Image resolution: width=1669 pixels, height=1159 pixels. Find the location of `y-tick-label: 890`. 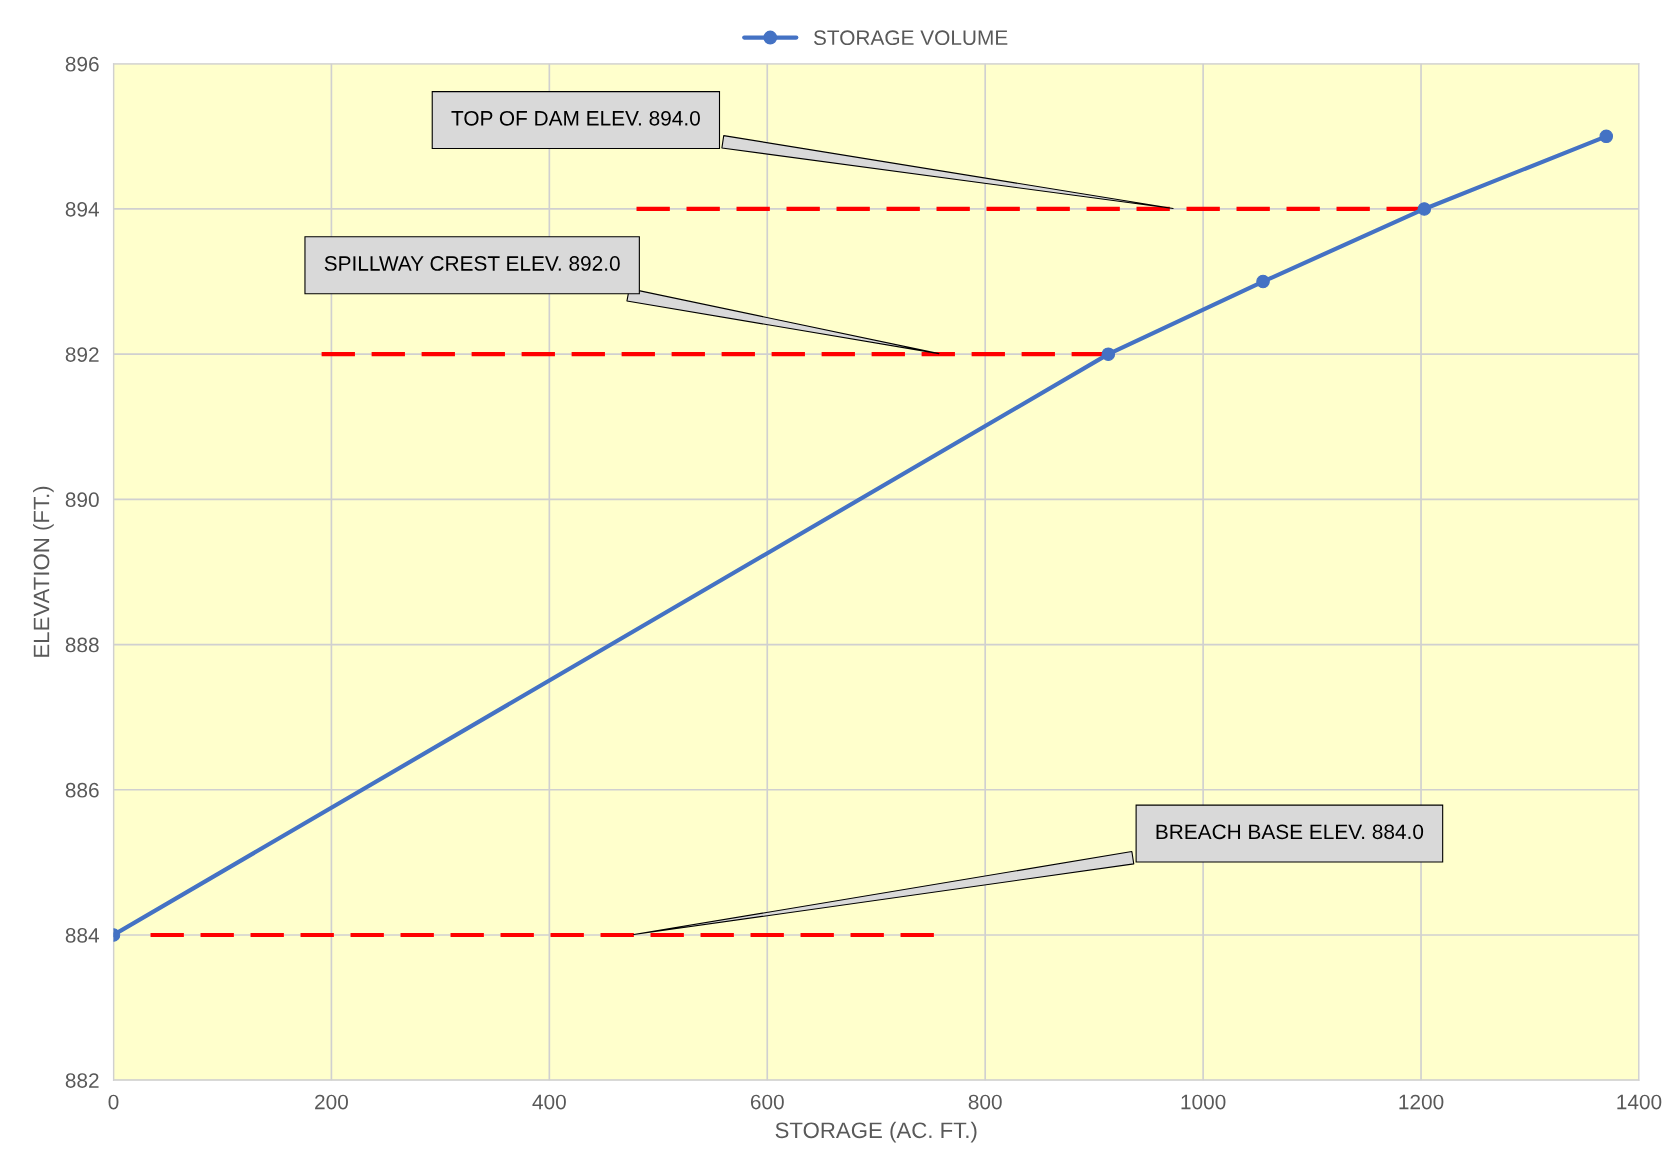

y-tick-label: 890 is located at coordinates (82, 500).